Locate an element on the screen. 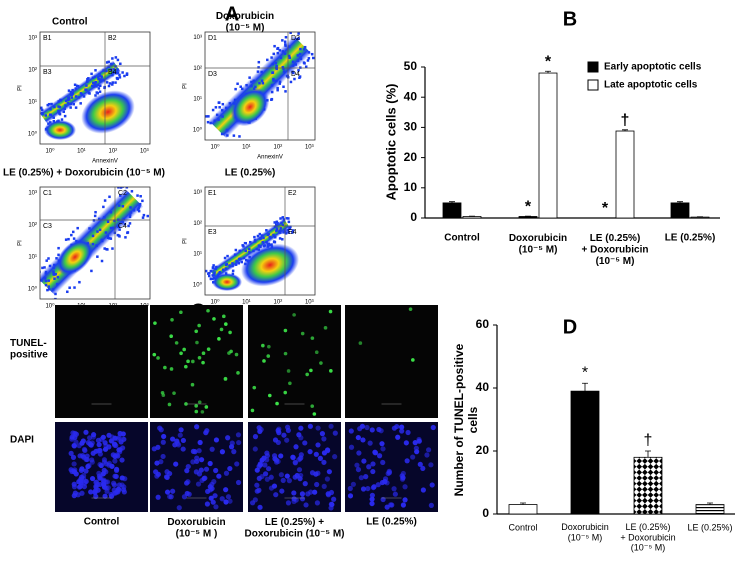  tick-label: 10³ is located at coordinates (197, 38).